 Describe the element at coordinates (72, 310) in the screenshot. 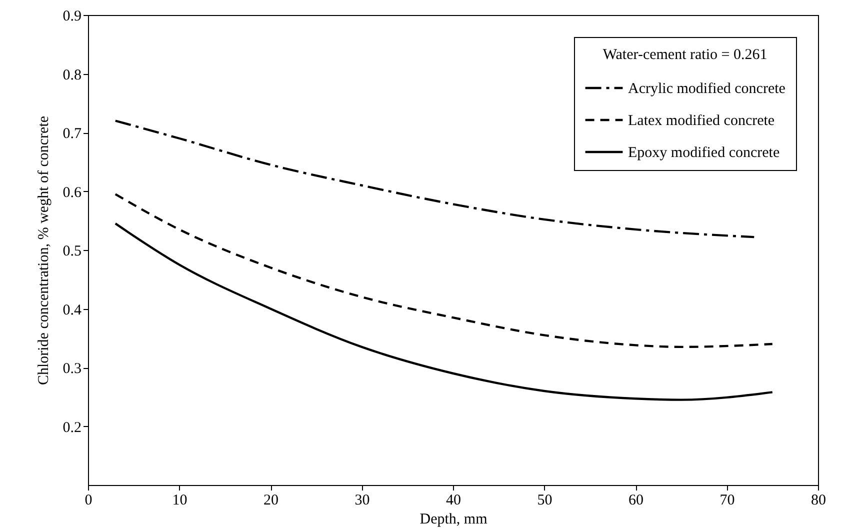

I see `y-tick-label: 0.4` at that location.